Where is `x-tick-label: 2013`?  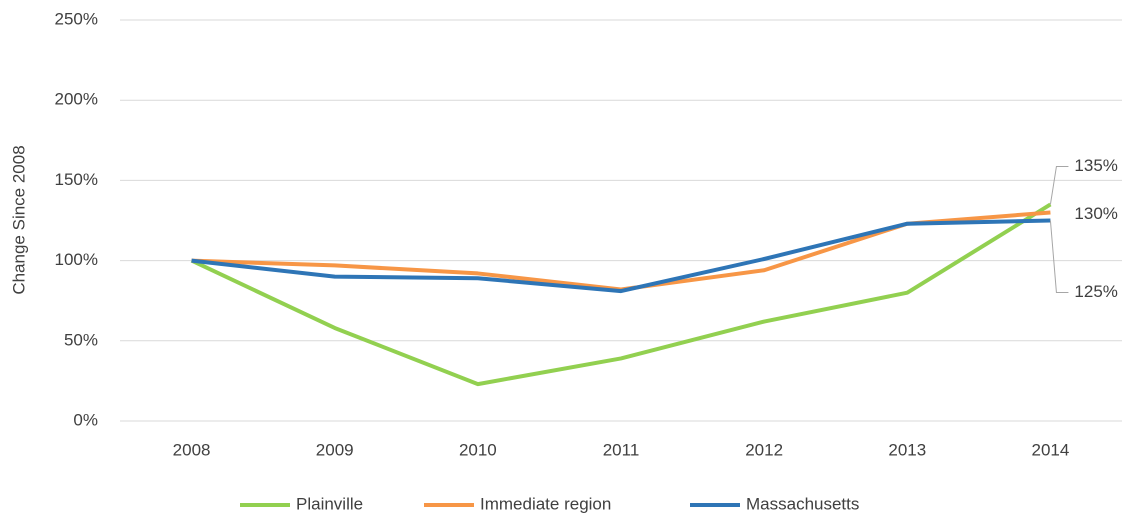 x-tick-label: 2013 is located at coordinates (907, 449).